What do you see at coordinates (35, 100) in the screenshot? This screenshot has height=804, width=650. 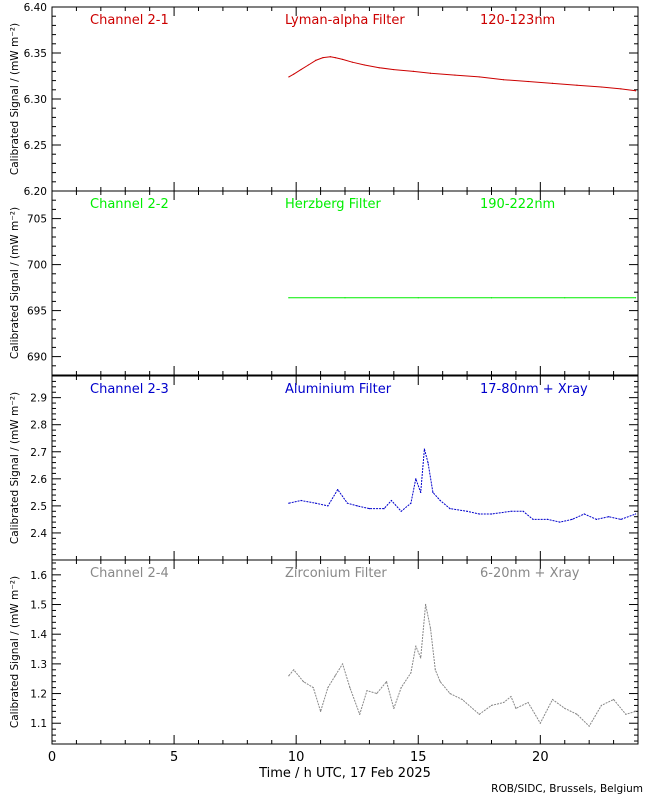 I see `y-tick-label: 6.30` at bounding box center [35, 100].